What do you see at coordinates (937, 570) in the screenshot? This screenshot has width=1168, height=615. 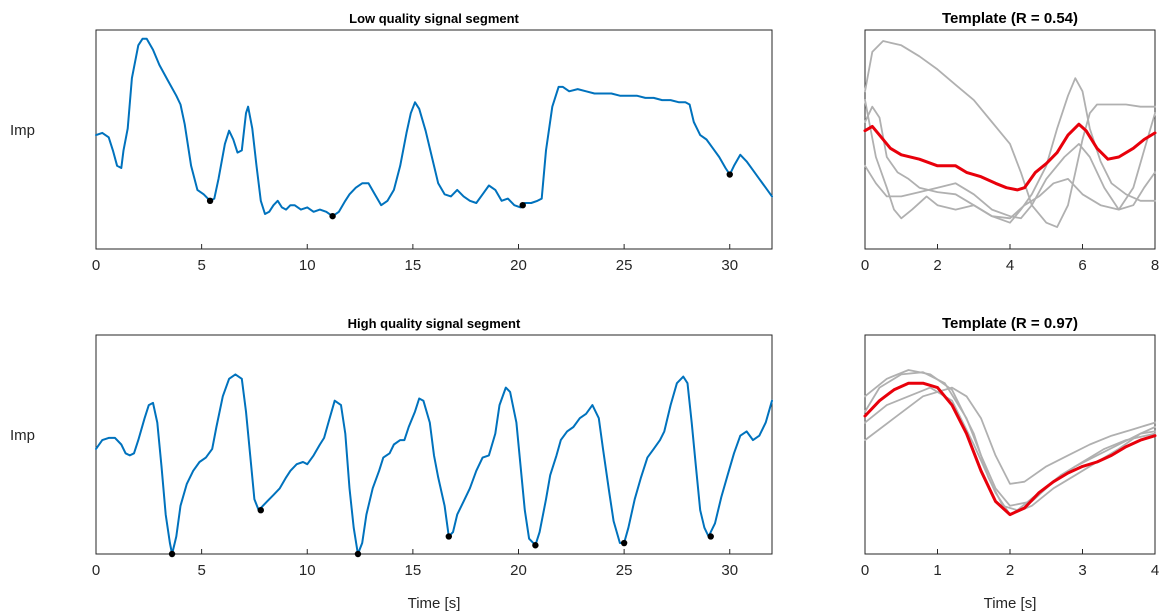 I see `x-tick-label: 1` at bounding box center [937, 570].